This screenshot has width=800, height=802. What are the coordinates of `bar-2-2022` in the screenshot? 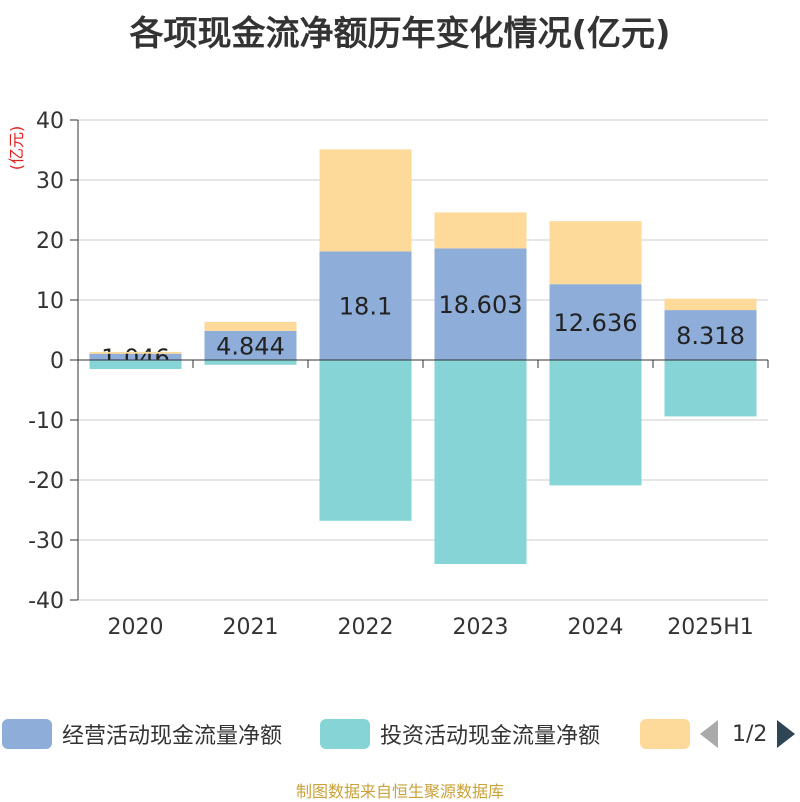 It's located at (365, 440).